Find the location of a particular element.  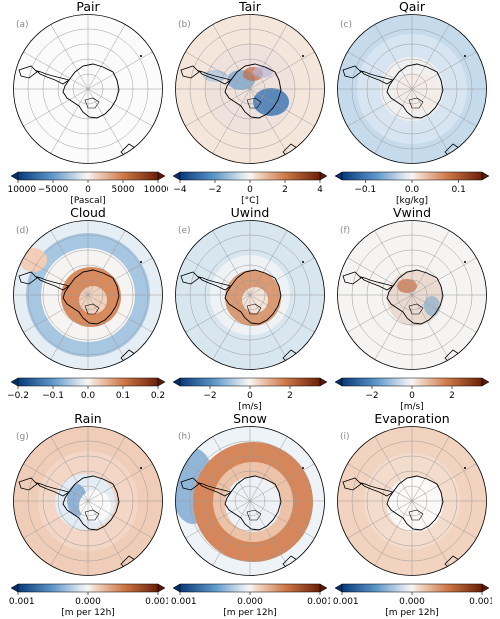

panel-letter: (h) is located at coordinates (184, 437).